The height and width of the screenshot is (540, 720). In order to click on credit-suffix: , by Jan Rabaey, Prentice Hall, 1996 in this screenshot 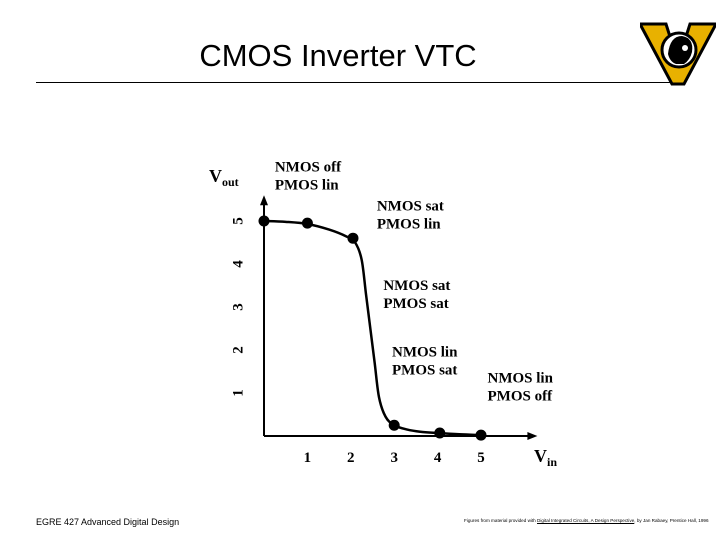, I will do `click(671, 520)`.